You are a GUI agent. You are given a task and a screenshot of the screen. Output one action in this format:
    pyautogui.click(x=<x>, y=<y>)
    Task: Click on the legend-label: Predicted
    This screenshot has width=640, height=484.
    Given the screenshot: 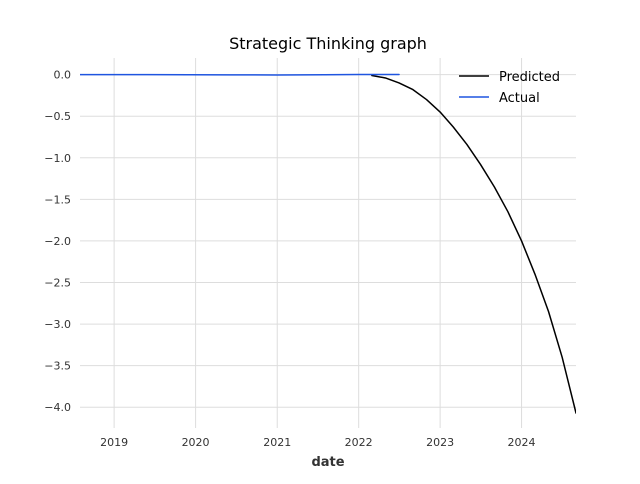 What is the action you would take?
    pyautogui.click(x=529, y=77)
    